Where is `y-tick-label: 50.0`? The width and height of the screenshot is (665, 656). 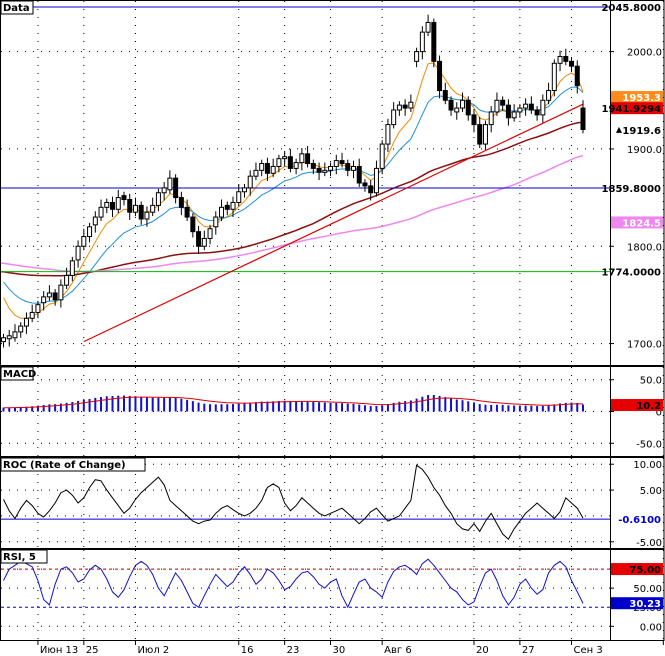
y-tick-label: 50.0 is located at coordinates (651, 381).